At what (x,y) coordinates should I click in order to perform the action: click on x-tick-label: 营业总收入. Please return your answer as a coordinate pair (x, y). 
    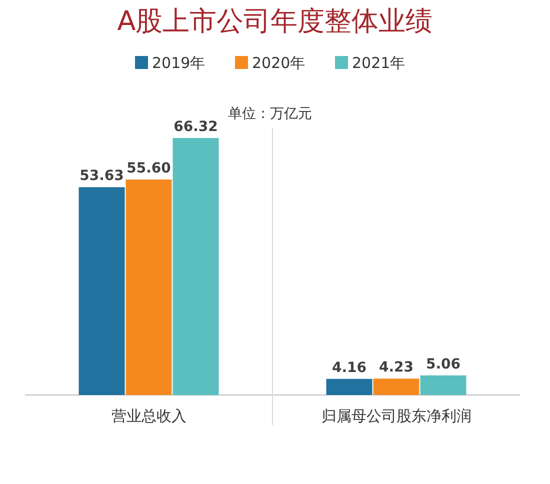
    Looking at the image, I should click on (148, 416).